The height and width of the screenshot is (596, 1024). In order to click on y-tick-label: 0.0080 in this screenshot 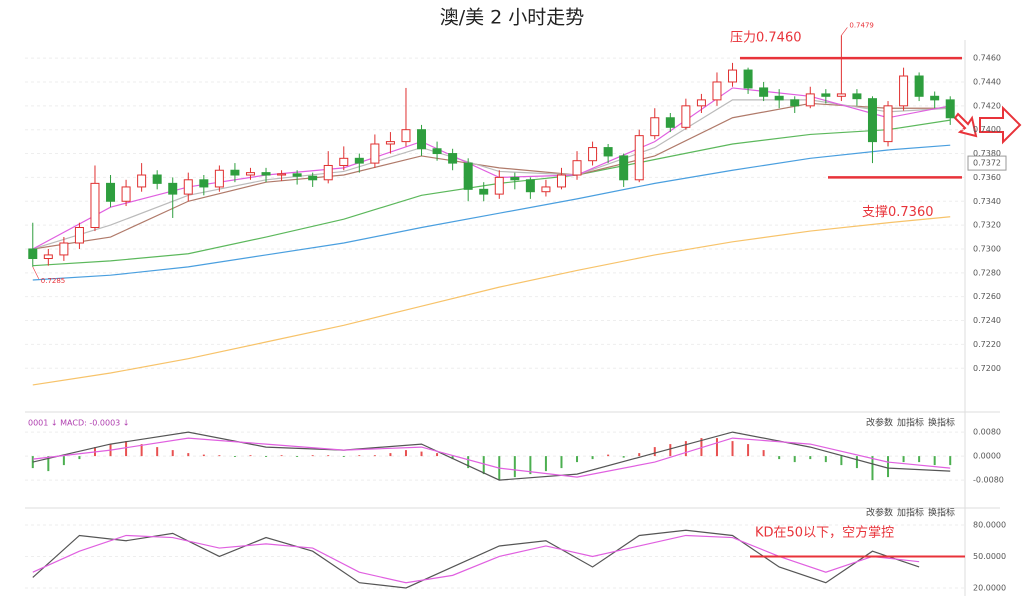, I will do `click(987, 432)`.